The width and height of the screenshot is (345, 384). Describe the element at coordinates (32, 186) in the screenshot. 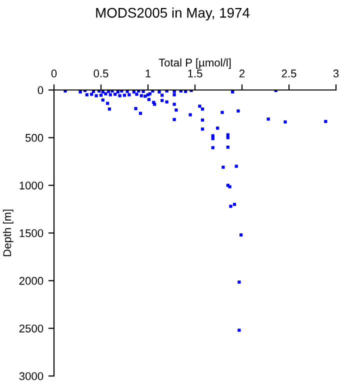

I see `y-tick-label: 1000` at that location.